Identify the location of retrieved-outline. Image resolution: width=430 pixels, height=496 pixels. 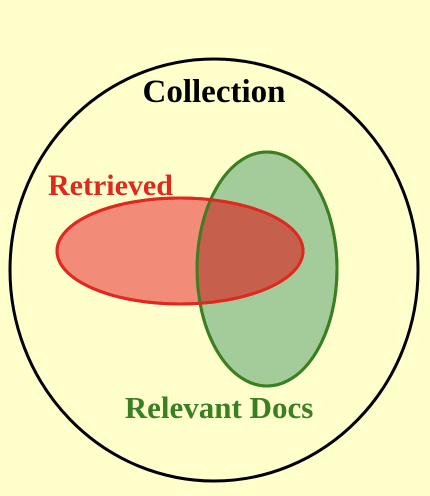
(180, 251).